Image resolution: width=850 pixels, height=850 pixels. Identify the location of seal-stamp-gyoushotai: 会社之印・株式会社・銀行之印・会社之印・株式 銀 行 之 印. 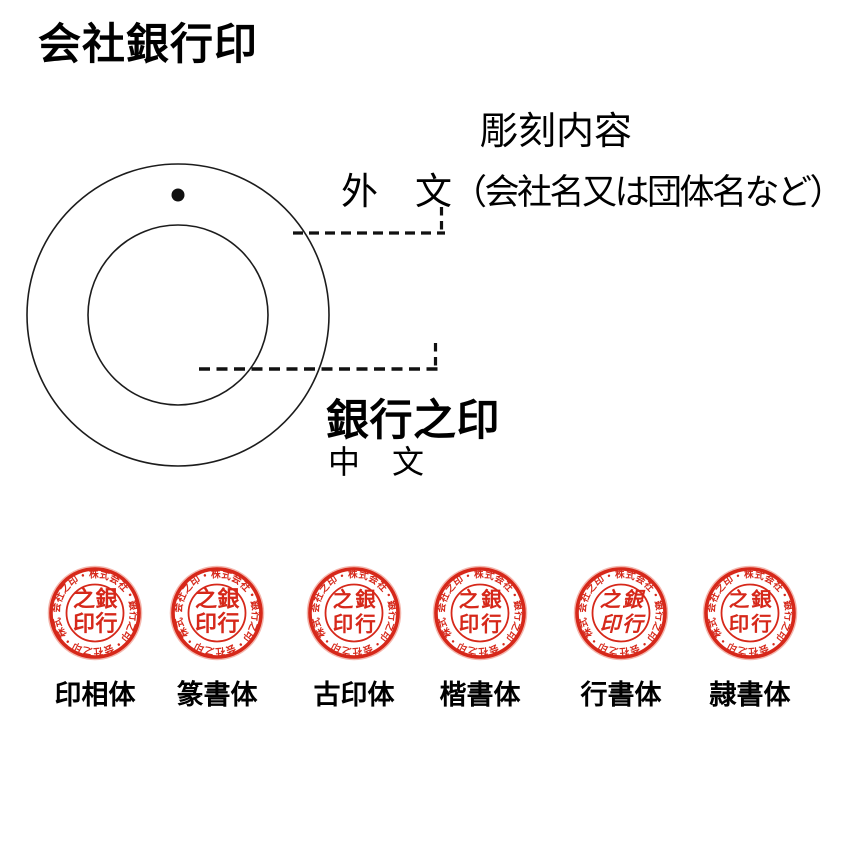
(621, 613).